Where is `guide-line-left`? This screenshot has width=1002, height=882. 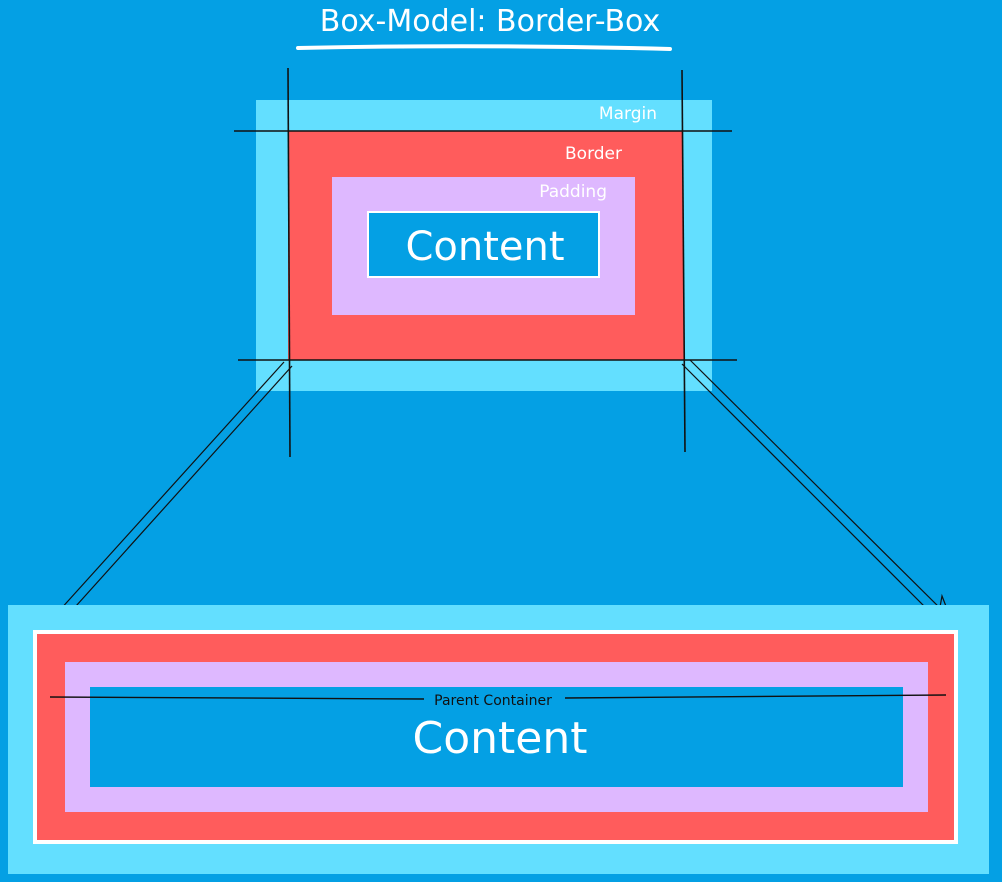
guide-line-left is located at coordinates (289, 262).